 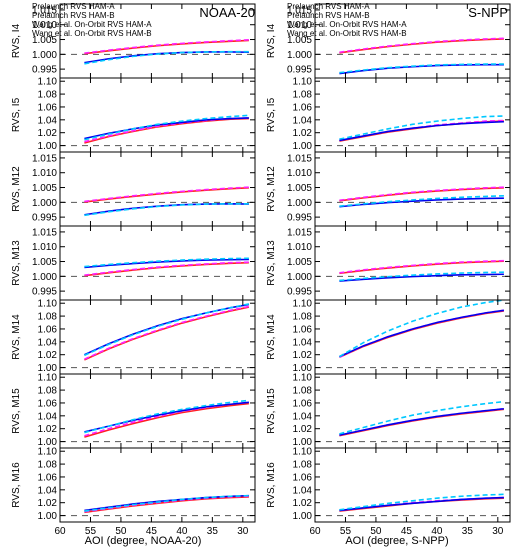 What do you see at coordinates (271, 189) in the screenshot?
I see `y-axis-label: RVS, M12` at bounding box center [271, 189].